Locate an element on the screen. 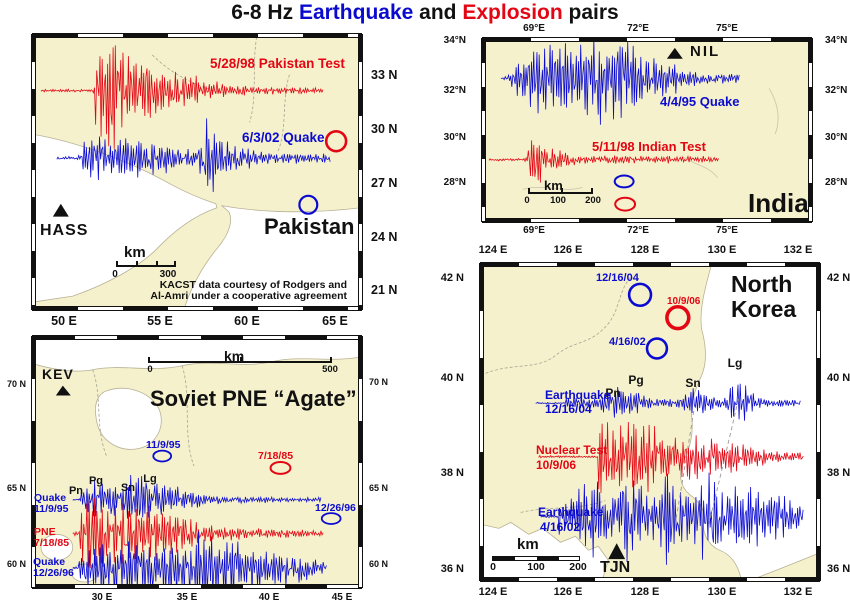  trace-label-nk-eq1-l2: 12/16/04 is located at coordinates (568, 409).